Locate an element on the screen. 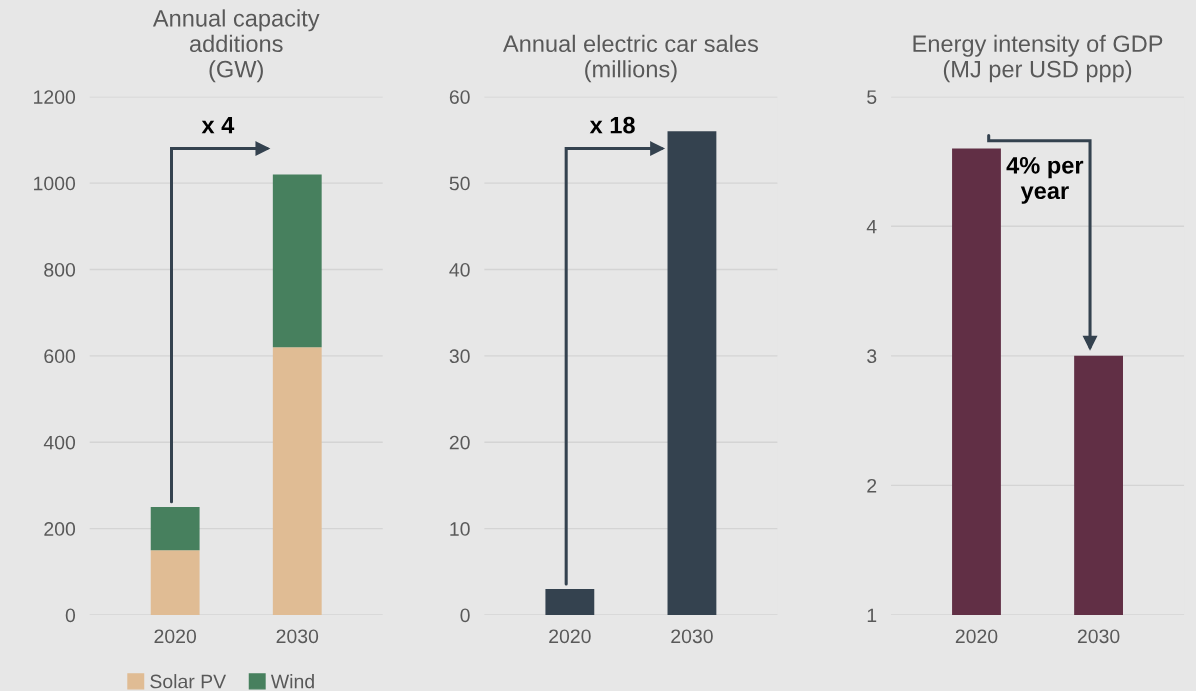 Image resolution: width=1196 pixels, height=691 pixels. y-tick-label: 800 is located at coordinates (60, 269).